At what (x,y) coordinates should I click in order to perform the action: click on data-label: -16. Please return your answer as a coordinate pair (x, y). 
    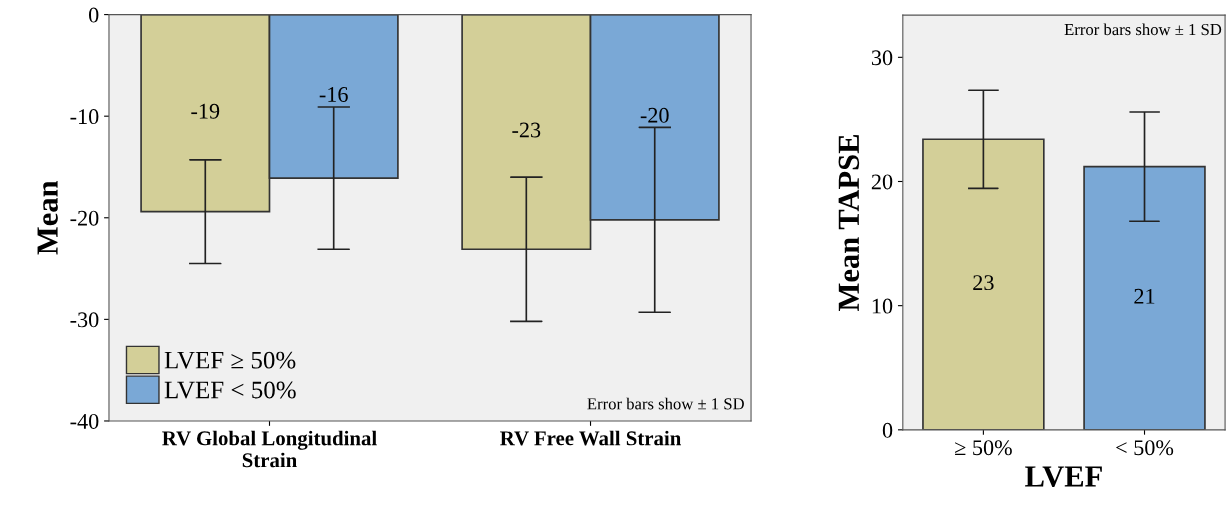
    Looking at the image, I should click on (333, 94).